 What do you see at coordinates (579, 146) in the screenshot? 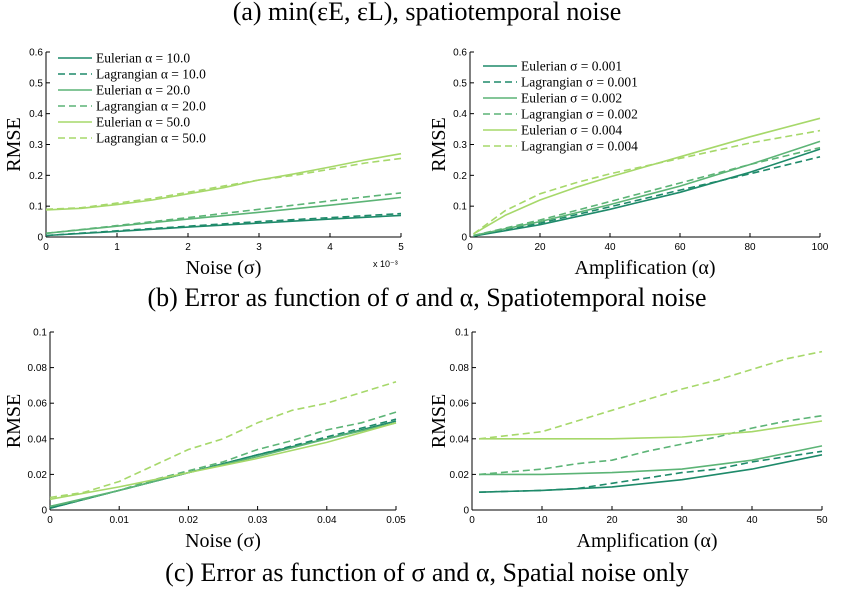
I see `legend-entry: Lagrangian σ = 0.004` at bounding box center [579, 146].